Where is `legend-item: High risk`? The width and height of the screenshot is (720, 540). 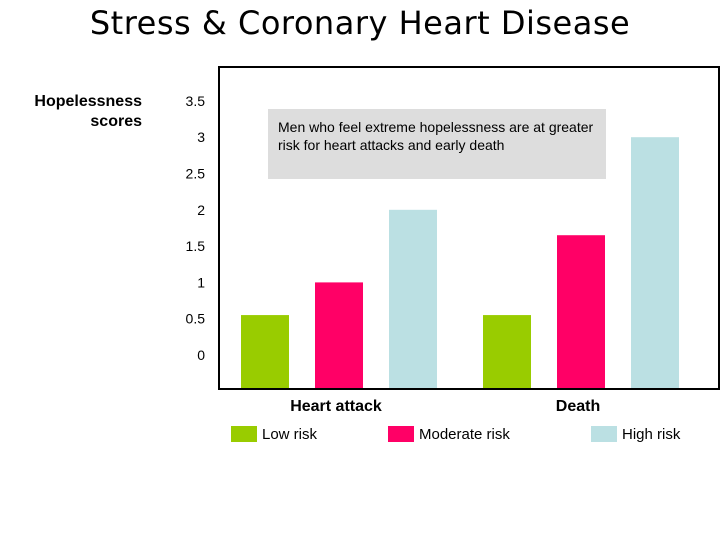 legend-item: High risk is located at coordinates (635, 434).